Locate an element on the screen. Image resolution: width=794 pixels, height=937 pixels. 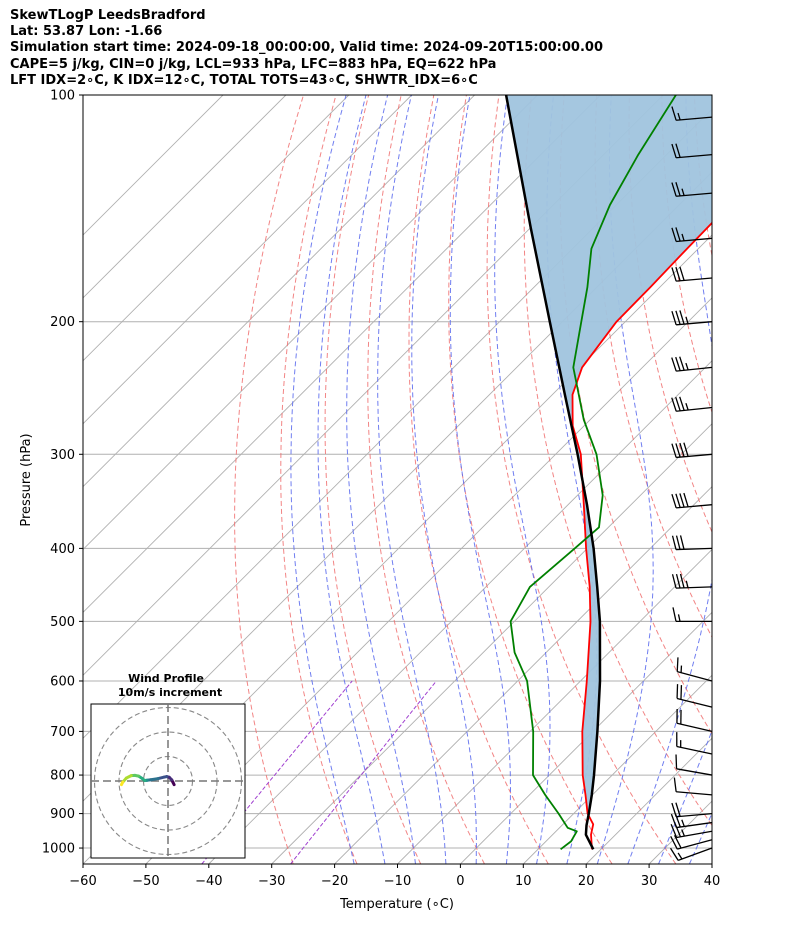
x-tick-label: −60 is located at coordinates (82, 881).